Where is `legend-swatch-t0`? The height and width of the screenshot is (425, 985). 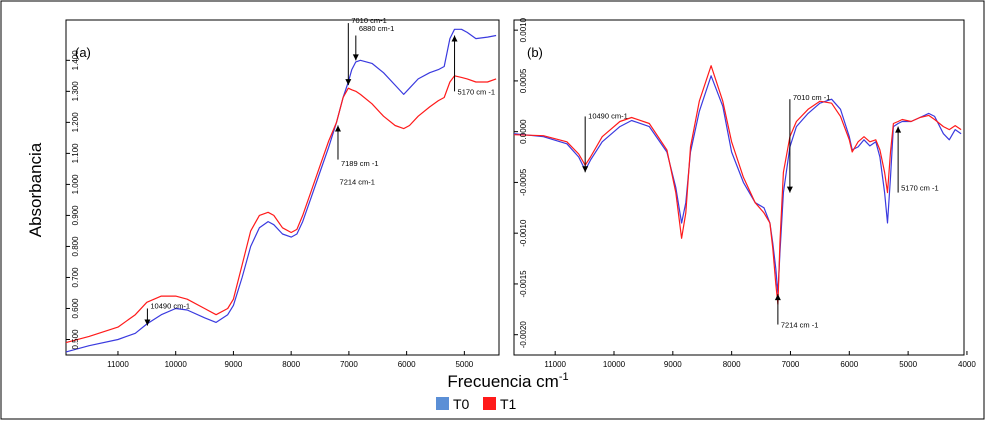 legend-swatch-t0 is located at coordinates (442, 403).